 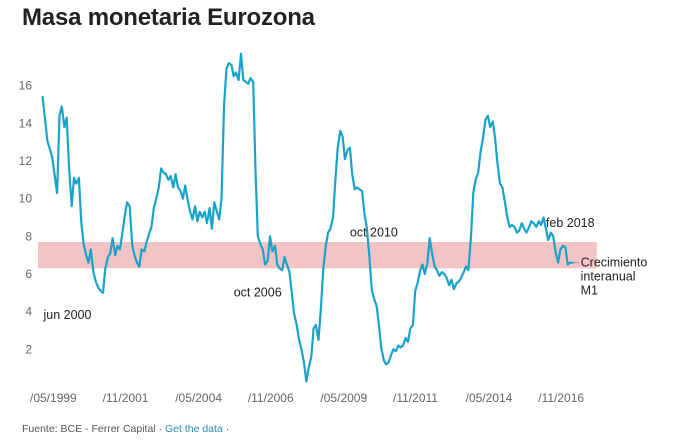 What do you see at coordinates (26, 123) in the screenshot?
I see `y-tick-label: 14` at bounding box center [26, 123].